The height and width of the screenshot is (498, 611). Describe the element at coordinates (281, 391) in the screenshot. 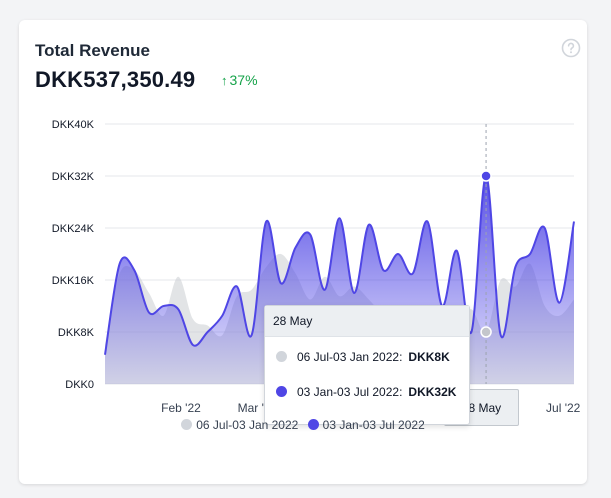

I see `current-series-dot` at that location.